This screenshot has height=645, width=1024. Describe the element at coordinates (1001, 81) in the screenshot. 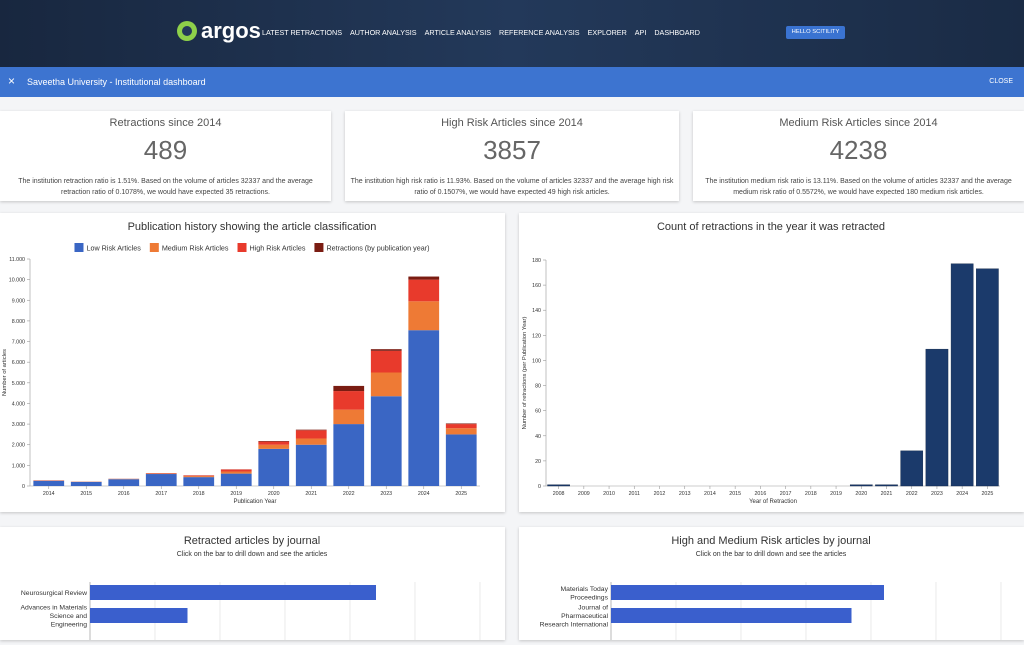

I see `close-button: CLOSE` at that location.